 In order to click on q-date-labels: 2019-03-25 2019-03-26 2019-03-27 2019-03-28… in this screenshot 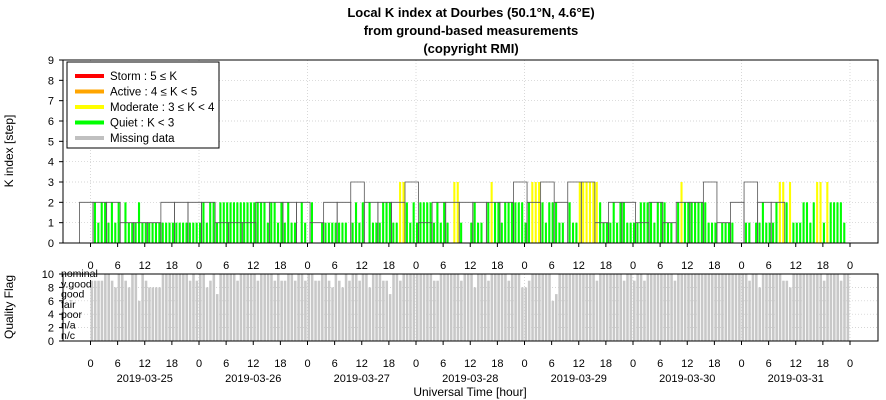, I will do `click(470, 379)`.